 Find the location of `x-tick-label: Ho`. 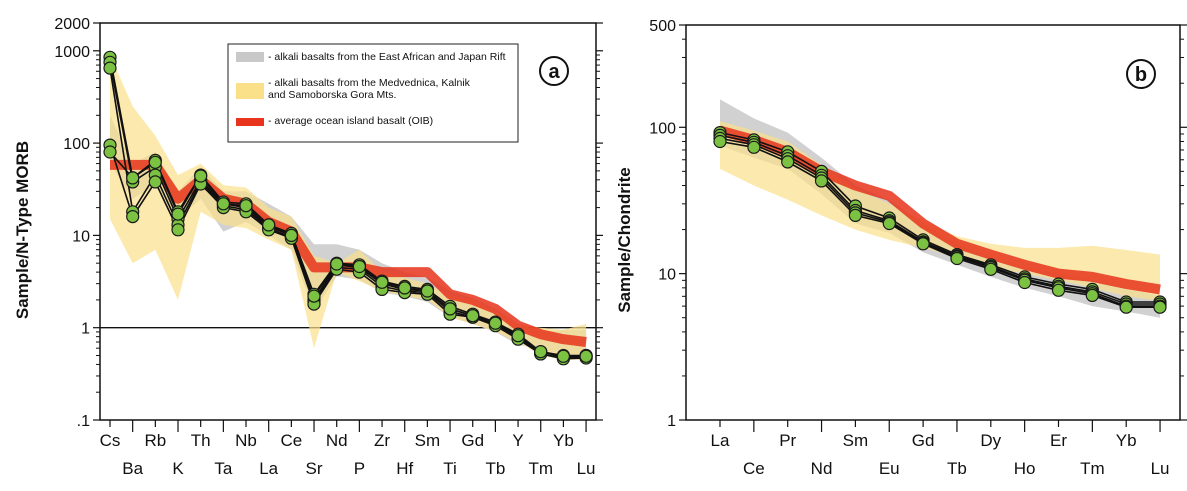

x-tick-label: Ho is located at coordinates (1025, 468).